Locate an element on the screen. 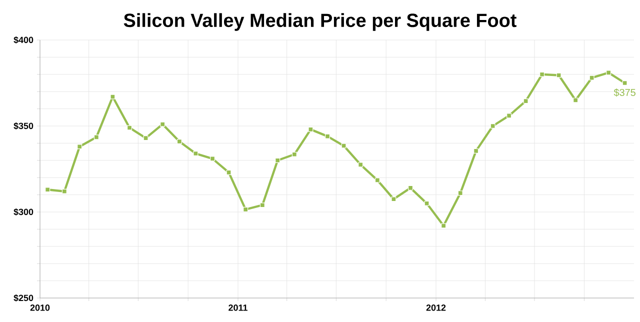 Image resolution: width=640 pixels, height=322 pixels. x-tick-label: 2010 is located at coordinates (40, 307).